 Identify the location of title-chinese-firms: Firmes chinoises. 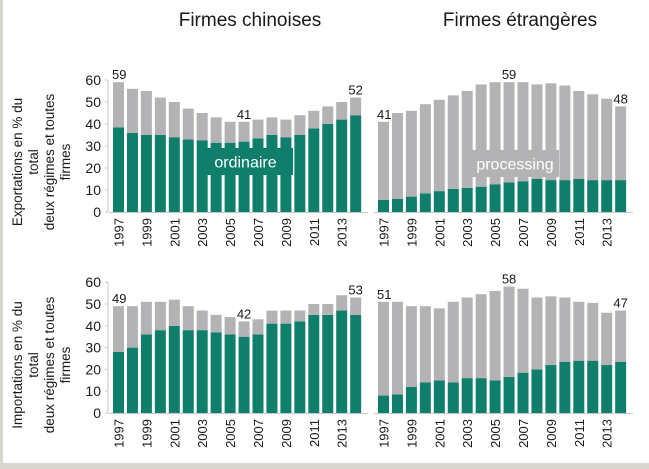
(250, 20).